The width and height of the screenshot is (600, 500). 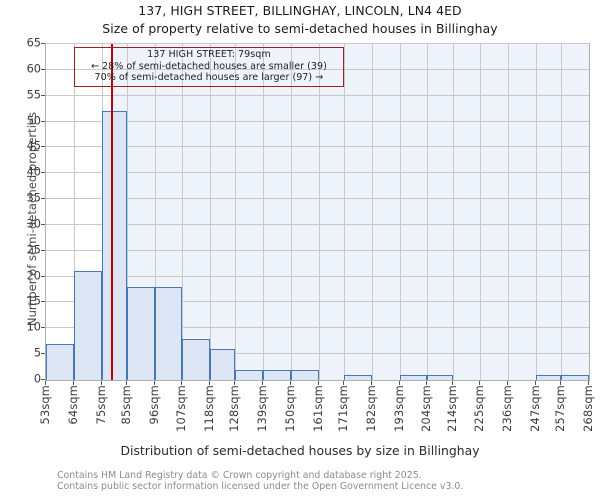 What do you see at coordinates (344, 408) in the screenshot?
I see `x-tick-label-11: 171sqm` at bounding box center [344, 408].